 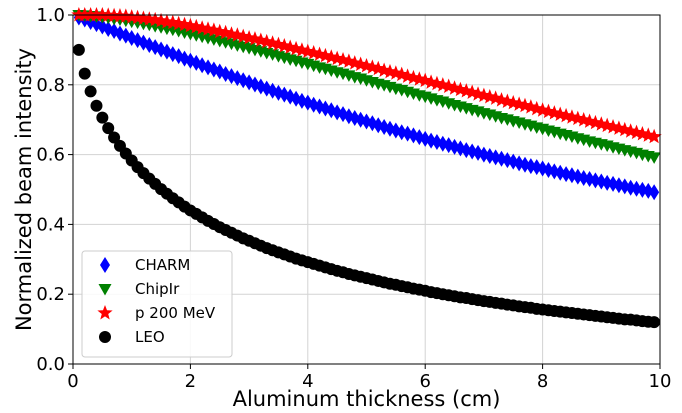 What do you see at coordinates (367, 399) in the screenshot?
I see `x-axis-label: Aluminum thickness (cm)` at bounding box center [367, 399].